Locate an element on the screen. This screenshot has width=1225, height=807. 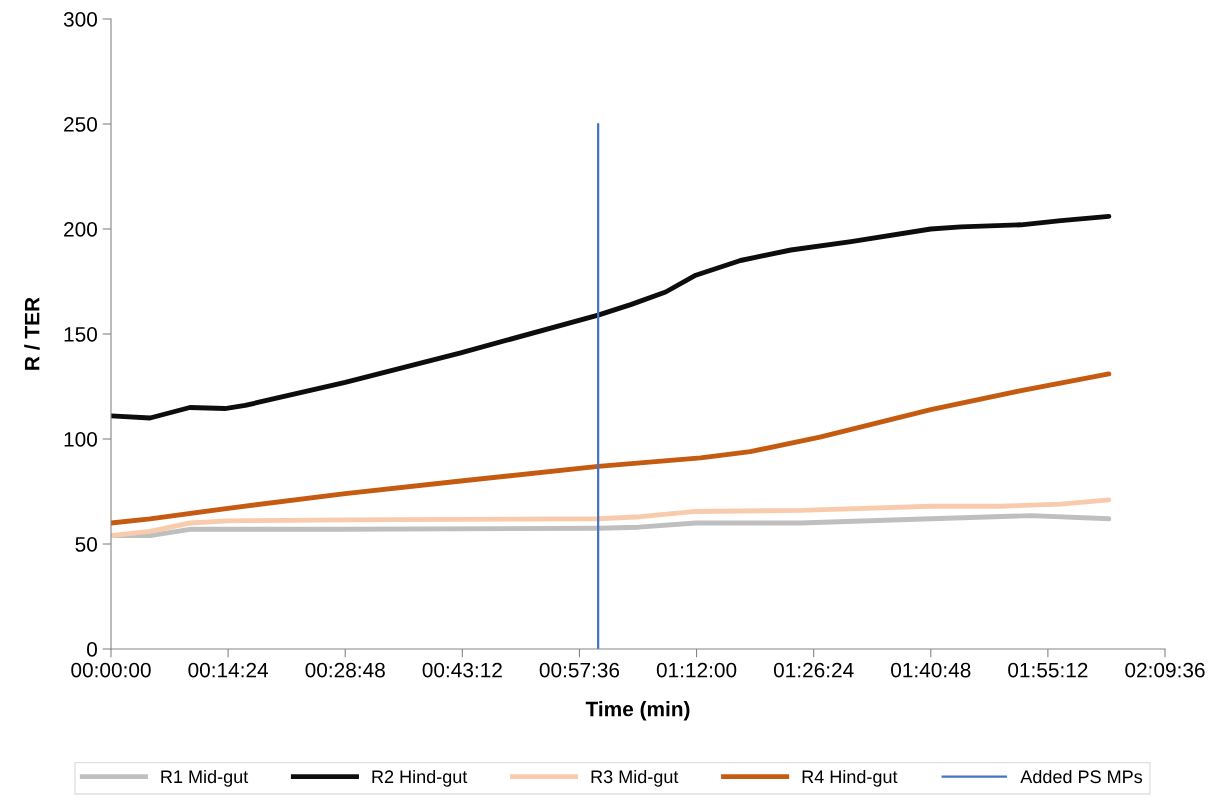
x-tick-label: 00:00:00 is located at coordinates (111, 670).